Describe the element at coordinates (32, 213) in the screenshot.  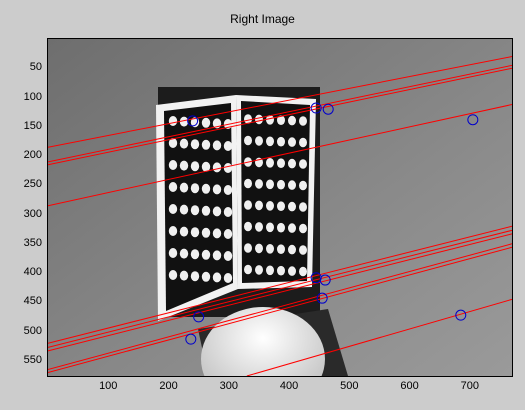
I see `y-tick-label: 300` at that location.